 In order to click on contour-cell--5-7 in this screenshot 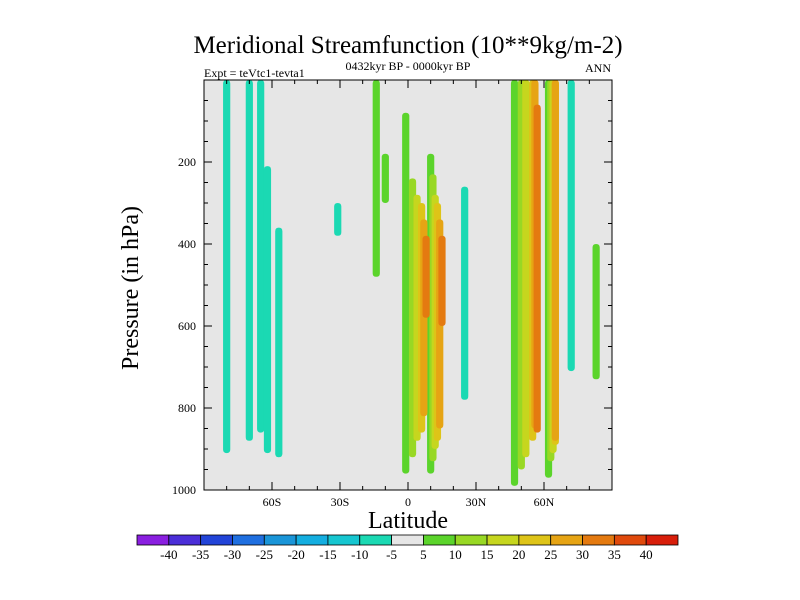, I will do `click(571, 226)`.